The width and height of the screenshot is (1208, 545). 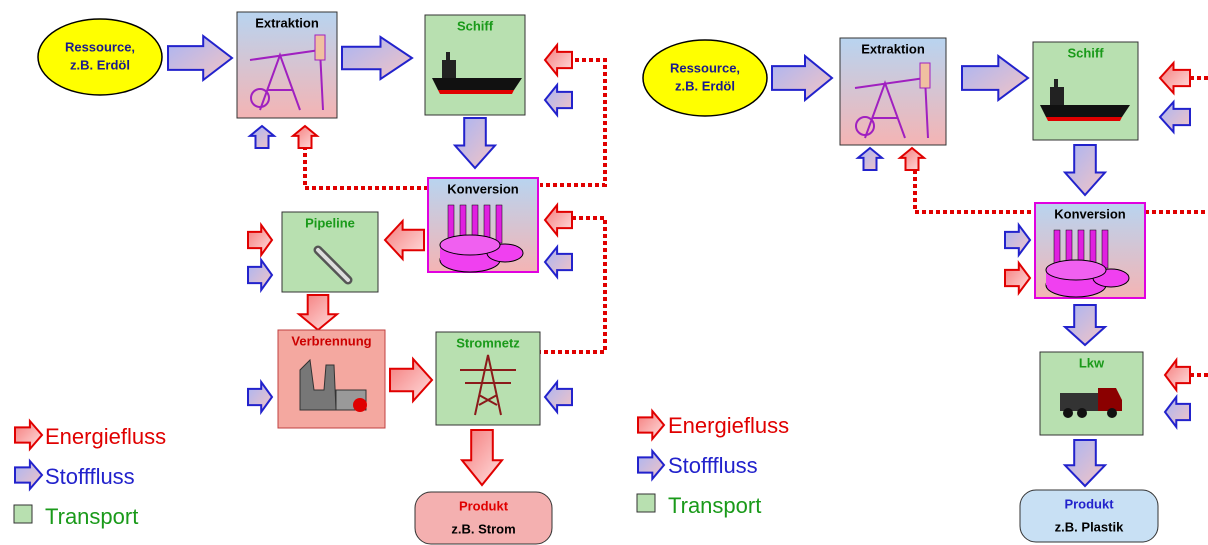 I want to click on node-sublabel: z.B. Strom, so click(x=483, y=528).